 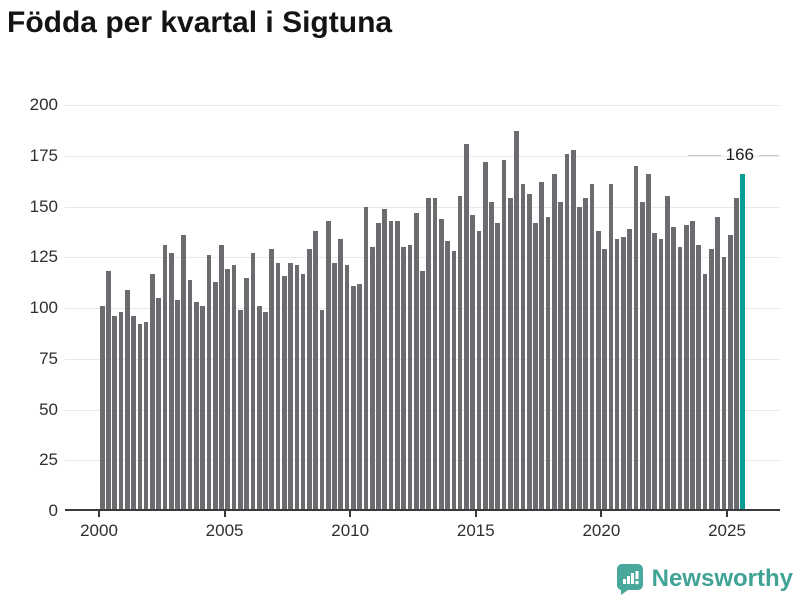 I want to click on y-axis-tick-label: 0, so click(x=53, y=510).